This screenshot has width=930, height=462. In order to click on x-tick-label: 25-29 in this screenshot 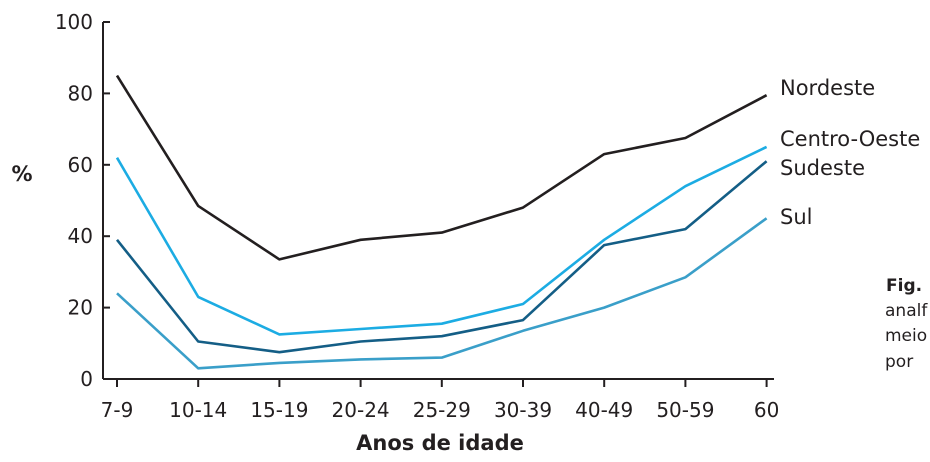, I will do `click(442, 410)`.